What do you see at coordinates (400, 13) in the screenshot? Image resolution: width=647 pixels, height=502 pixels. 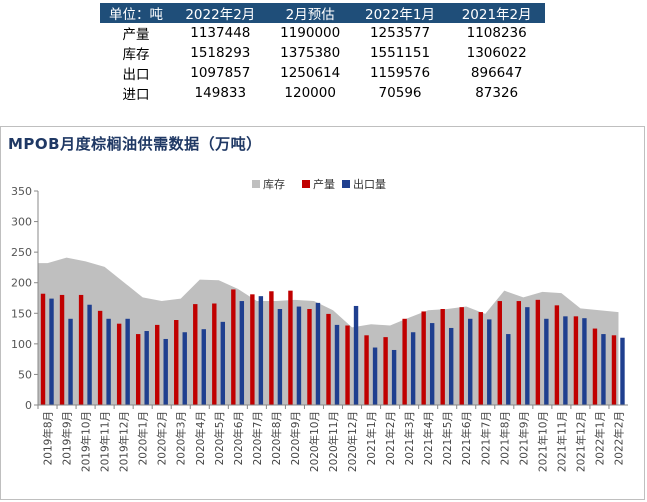 I see `header-col-3: 2022年1月` at bounding box center [400, 13].